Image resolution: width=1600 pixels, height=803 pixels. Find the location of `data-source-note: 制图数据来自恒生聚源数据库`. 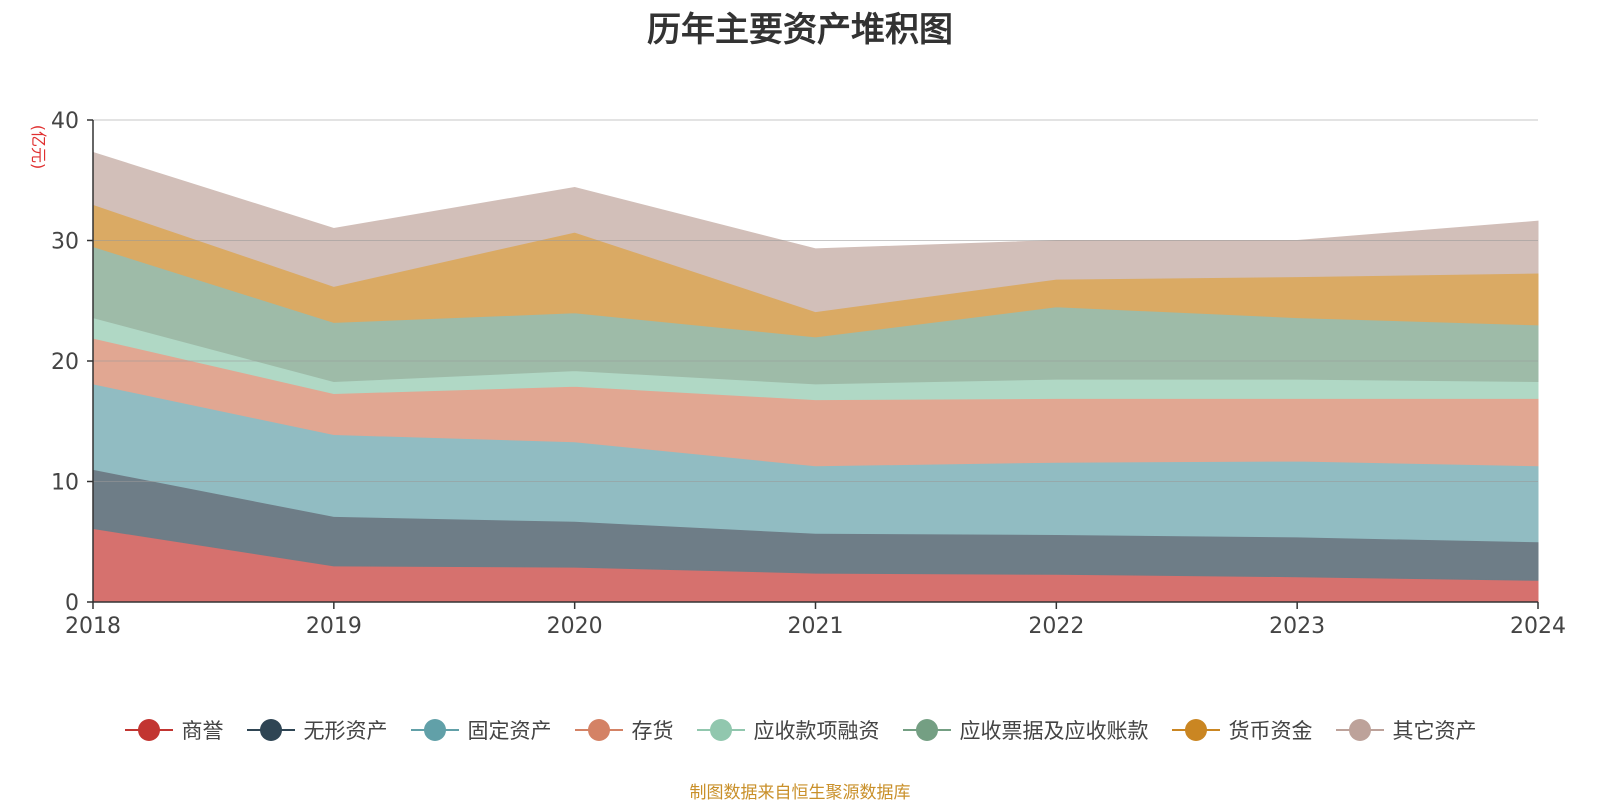

data-source-note: 制图数据来自恒生聚源数据库 is located at coordinates (800, 793).